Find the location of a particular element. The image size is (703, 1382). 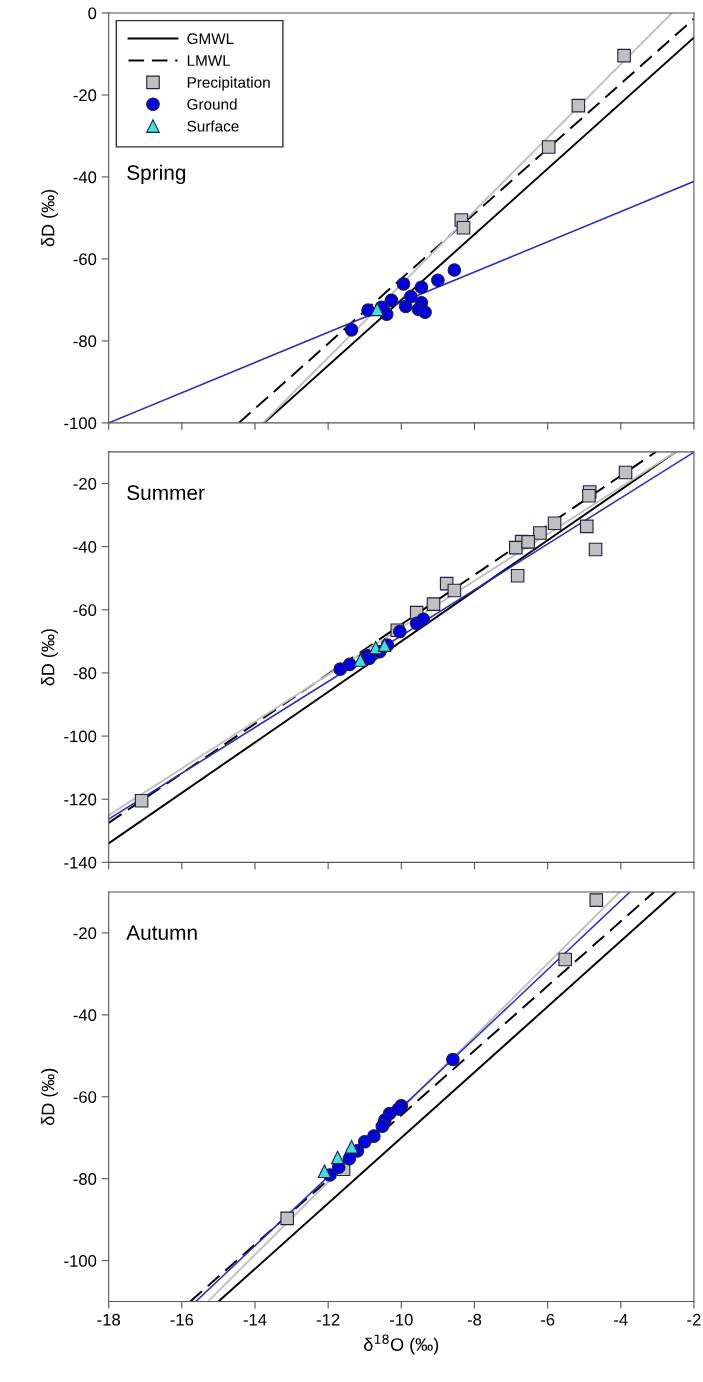

legend-label: Precipitation is located at coordinates (228, 83).